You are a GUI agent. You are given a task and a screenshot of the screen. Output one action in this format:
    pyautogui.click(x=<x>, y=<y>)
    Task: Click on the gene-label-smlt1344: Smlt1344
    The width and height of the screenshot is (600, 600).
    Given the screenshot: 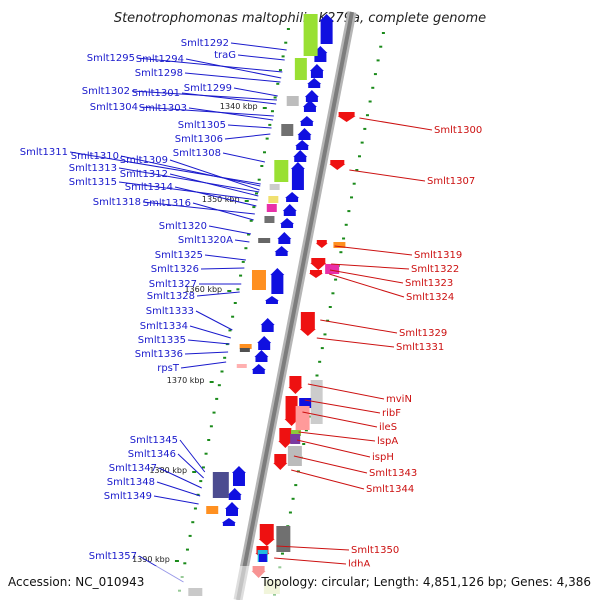 What is the action you would take?
    pyautogui.click(x=390, y=489)
    